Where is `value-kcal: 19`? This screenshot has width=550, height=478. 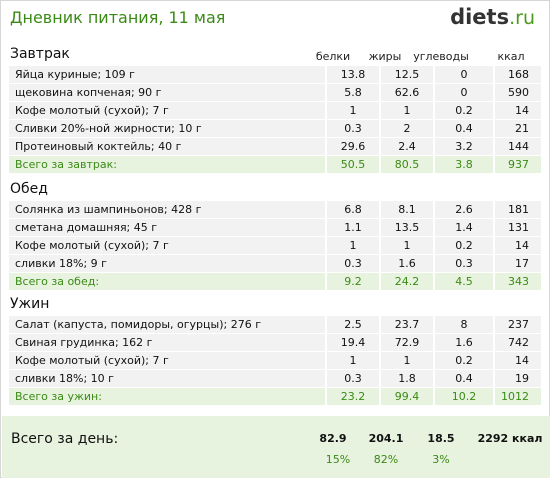 value-kcal: 19 is located at coordinates (522, 378).